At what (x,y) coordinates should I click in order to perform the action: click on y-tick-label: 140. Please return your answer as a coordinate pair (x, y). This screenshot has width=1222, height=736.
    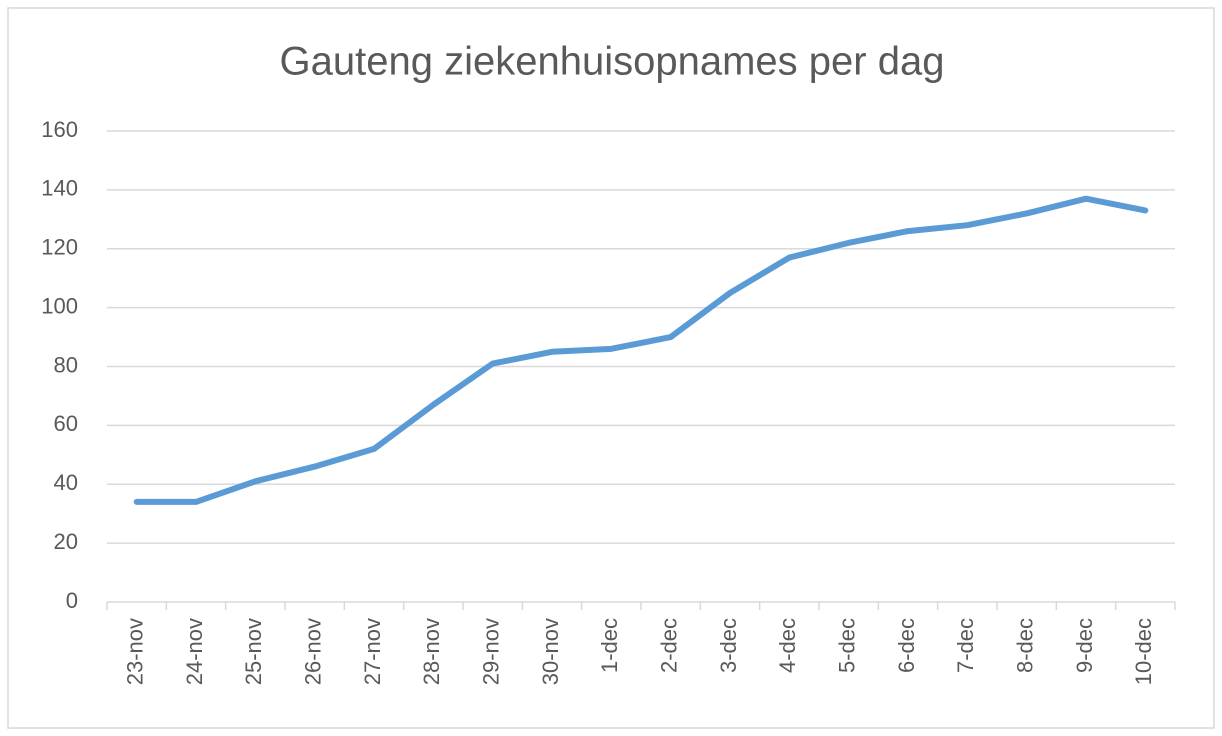
    Looking at the image, I should click on (59, 188).